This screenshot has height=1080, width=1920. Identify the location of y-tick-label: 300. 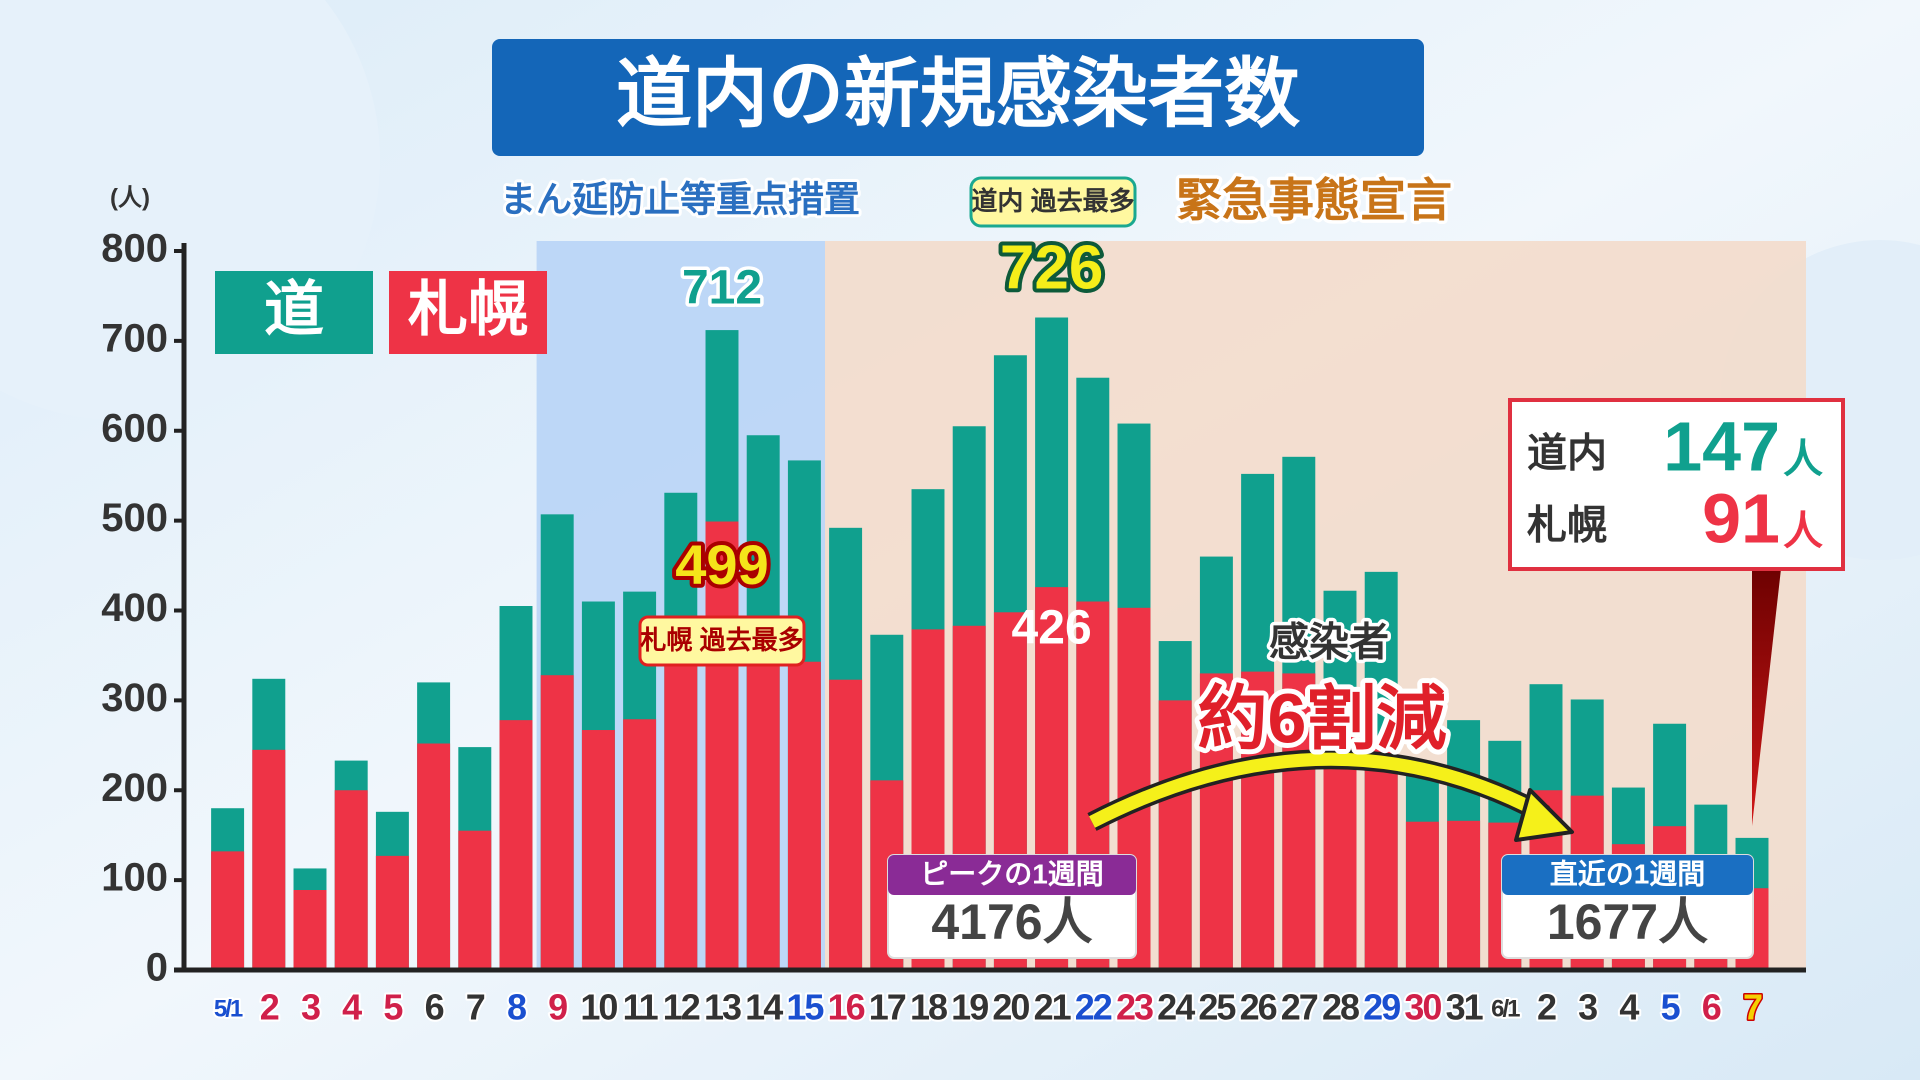
(134, 698).